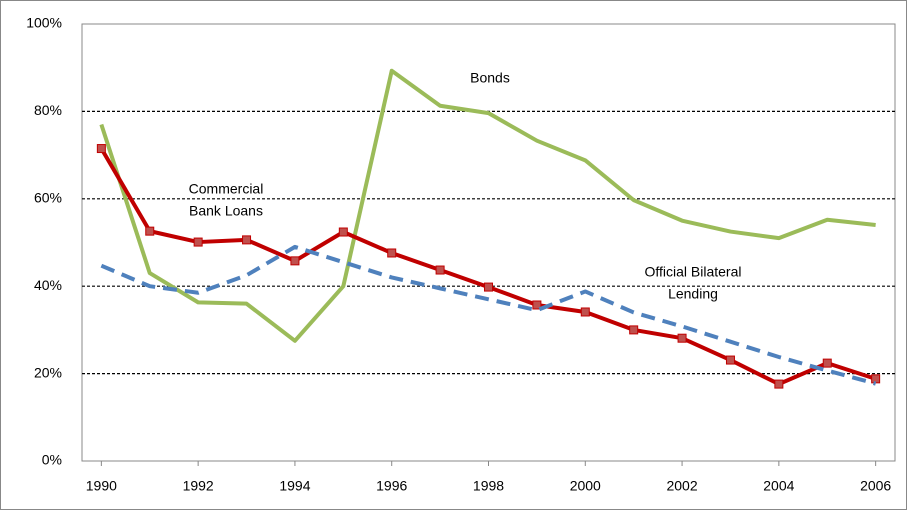 The width and height of the screenshot is (907, 510). Describe the element at coordinates (44, 23) in the screenshot. I see `y-tick-label: 100%` at that location.